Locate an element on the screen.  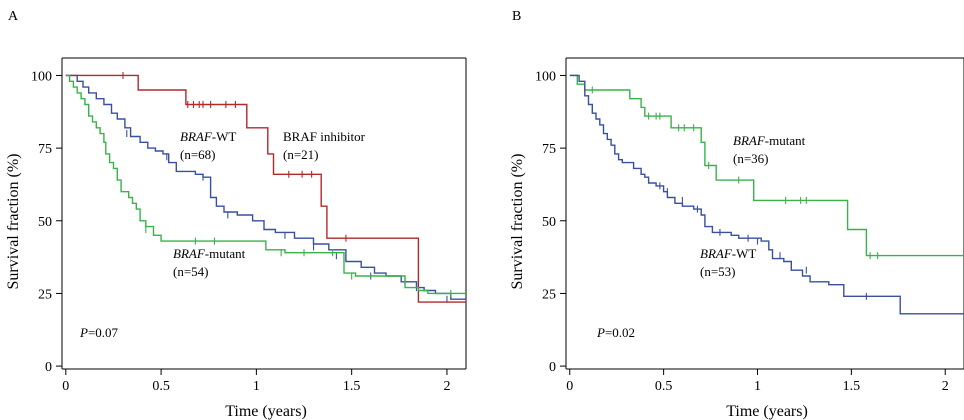
curve-count: (n=36) is located at coordinates (751, 158).